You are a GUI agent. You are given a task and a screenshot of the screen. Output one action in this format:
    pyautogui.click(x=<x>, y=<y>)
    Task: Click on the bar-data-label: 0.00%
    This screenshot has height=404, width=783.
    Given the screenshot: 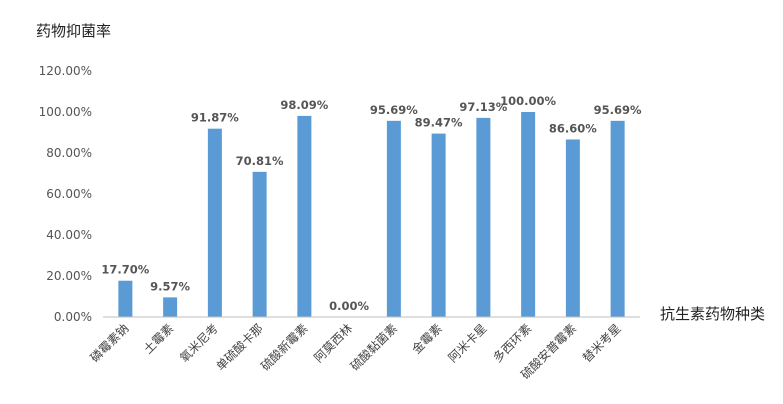 What is the action you would take?
    pyautogui.click(x=349, y=306)
    